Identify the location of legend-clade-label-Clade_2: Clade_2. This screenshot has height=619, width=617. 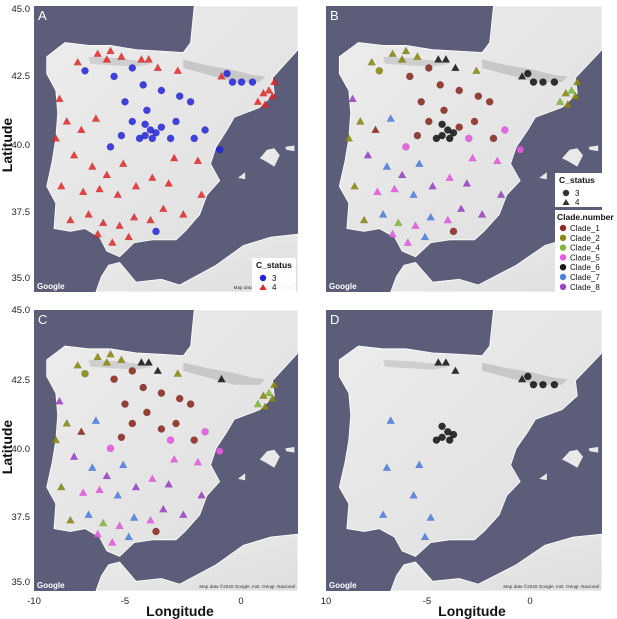
(585, 238).